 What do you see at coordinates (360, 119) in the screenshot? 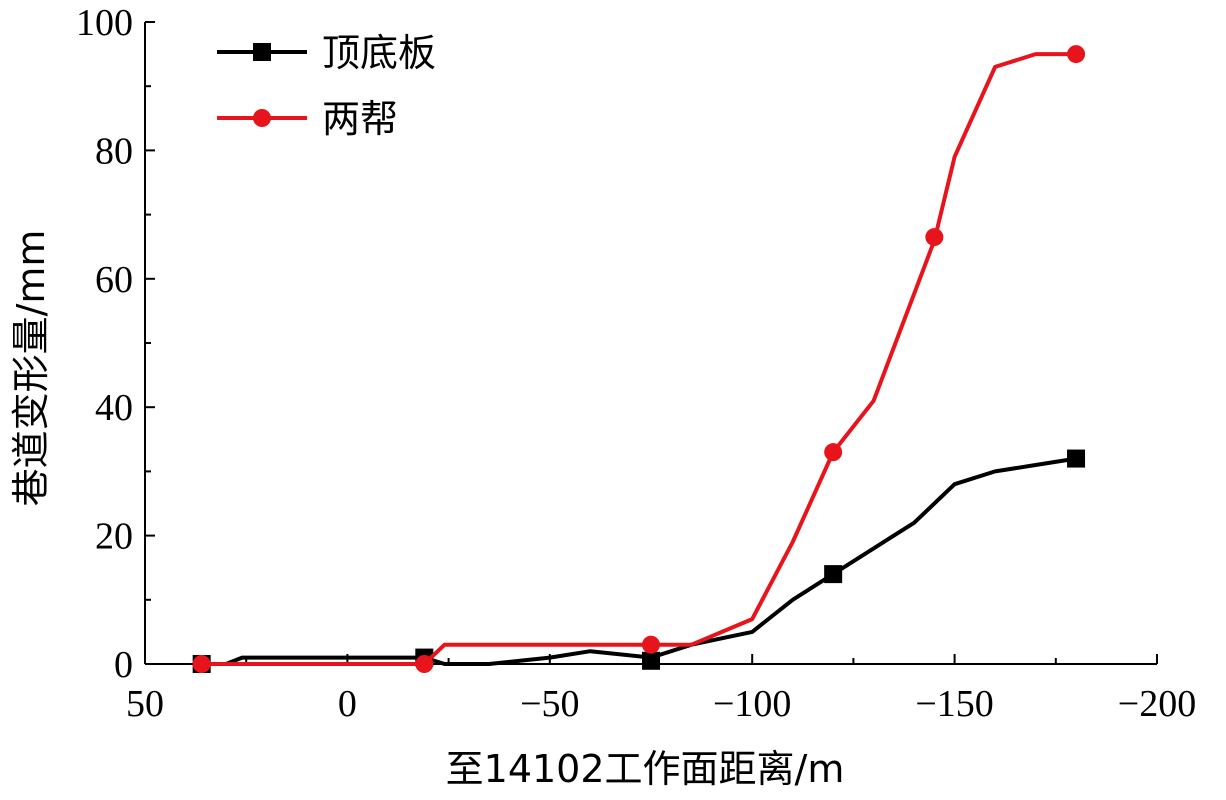
I see `legend-label: 两帮` at bounding box center [360, 119].